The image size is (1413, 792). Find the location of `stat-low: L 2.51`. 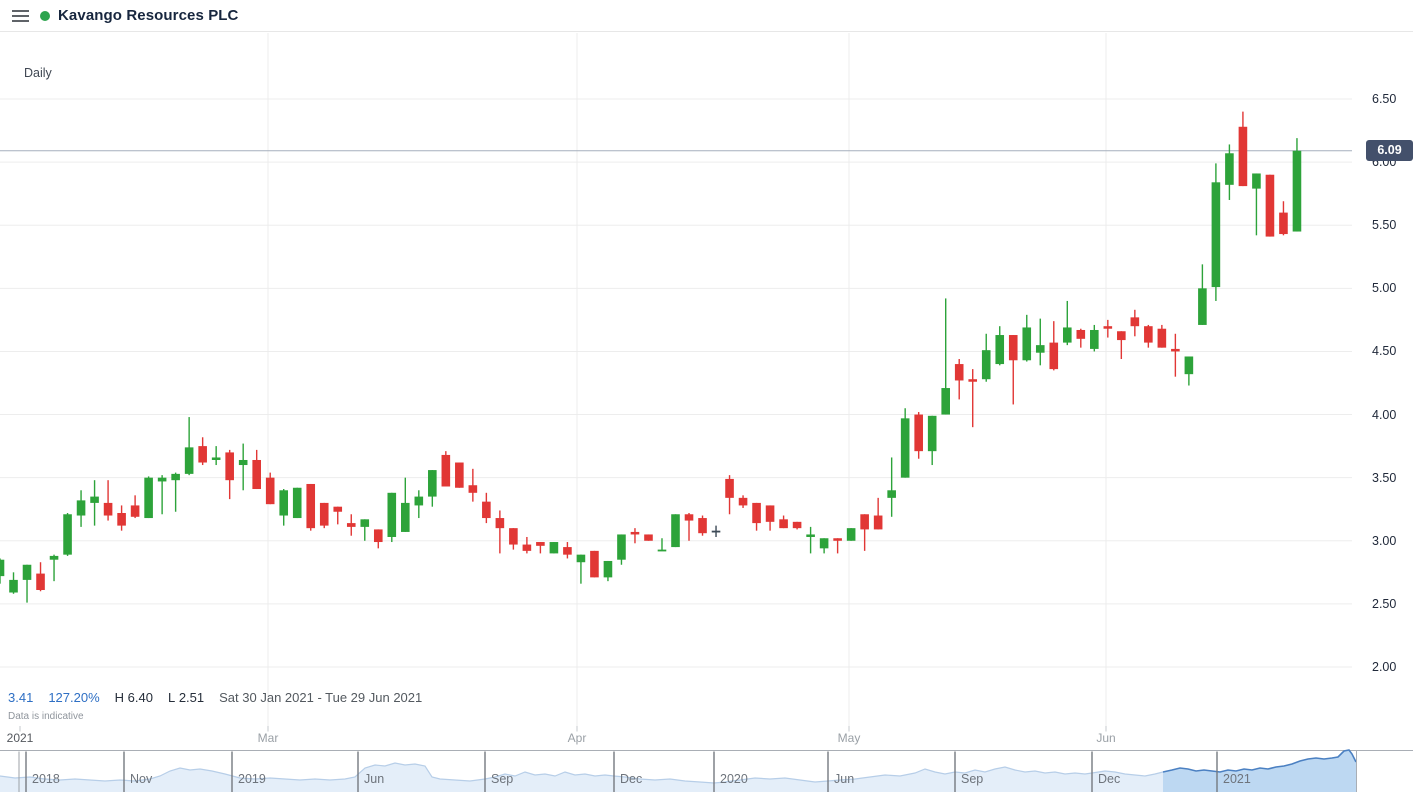

stat-low: L 2.51 is located at coordinates (186, 697).